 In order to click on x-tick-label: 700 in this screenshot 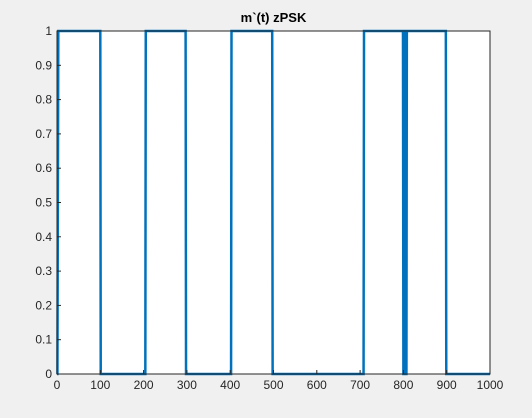, I will do `click(360, 385)`.